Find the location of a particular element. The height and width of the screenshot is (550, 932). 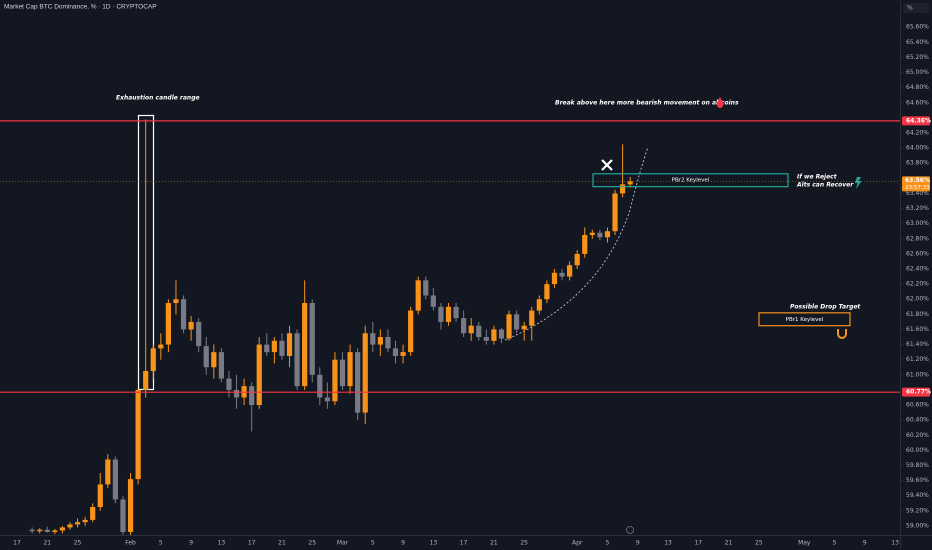

level-label: 64.36% is located at coordinates (918, 120).